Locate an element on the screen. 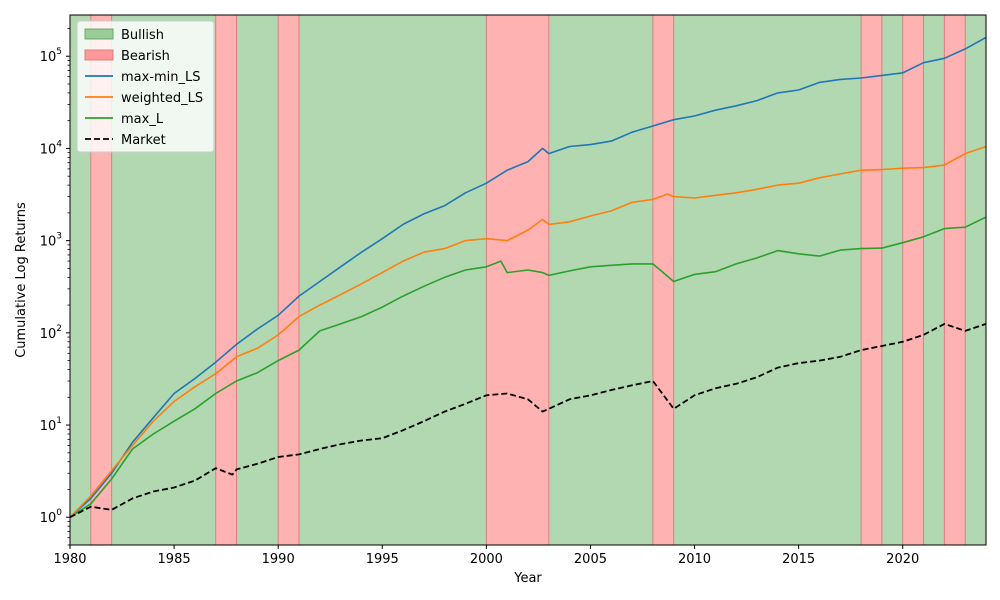 Image resolution: width=1000 pixels, height=600 pixels. y-tick-label: 10¹ is located at coordinates (51, 425).